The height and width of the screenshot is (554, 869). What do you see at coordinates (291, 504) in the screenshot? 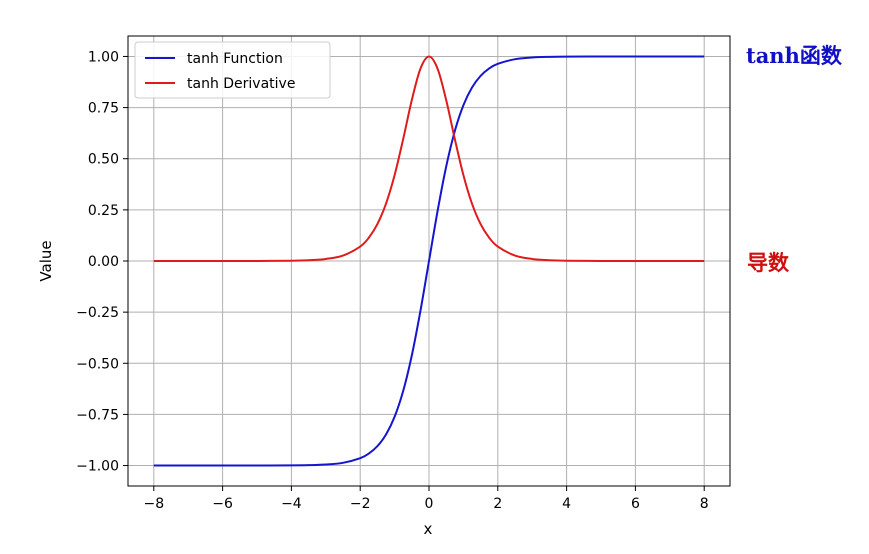
I see `x-tick-label: −4` at bounding box center [291, 504].